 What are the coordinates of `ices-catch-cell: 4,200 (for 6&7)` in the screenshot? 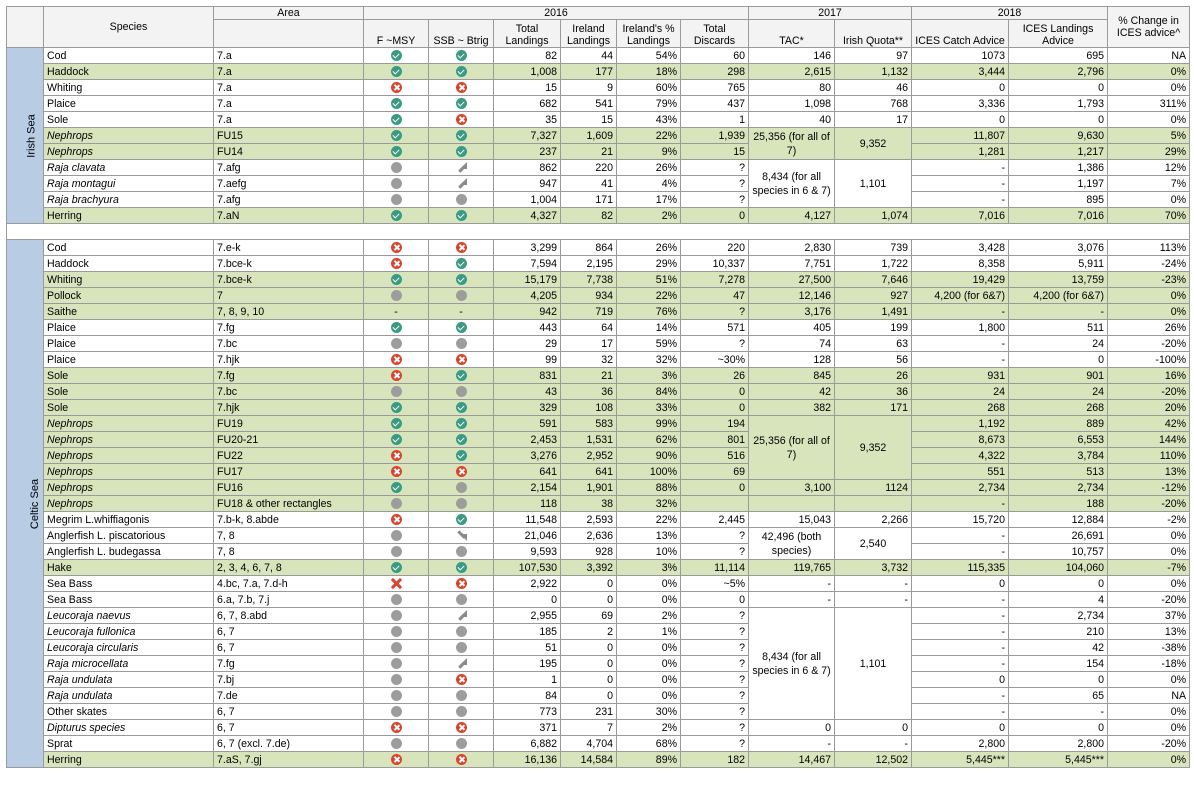 It's located at (960, 295).